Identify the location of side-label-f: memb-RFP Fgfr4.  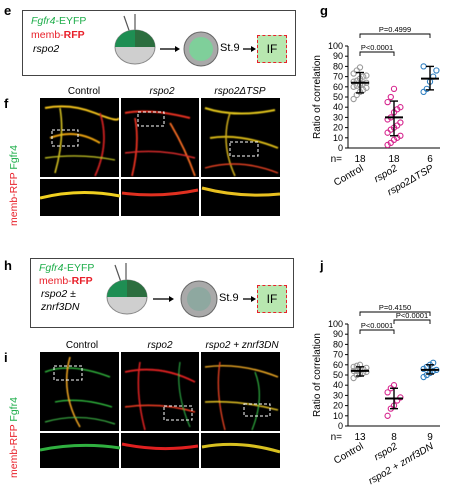
(14, 185).